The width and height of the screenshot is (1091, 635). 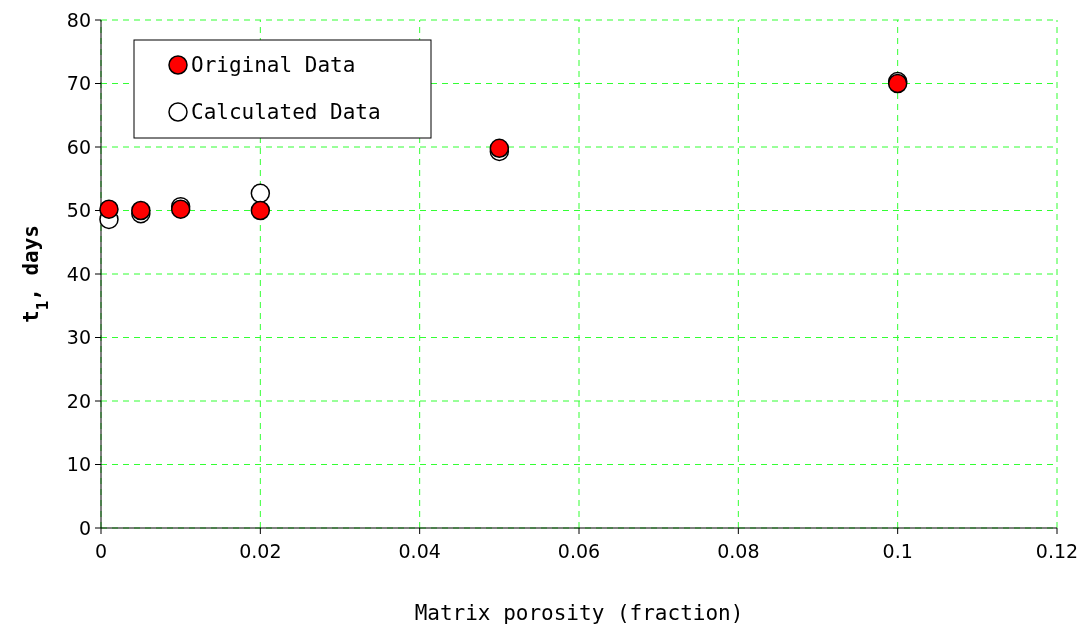 What do you see at coordinates (84, 527) in the screenshot?
I see `y-tick-label: 0` at bounding box center [84, 527].